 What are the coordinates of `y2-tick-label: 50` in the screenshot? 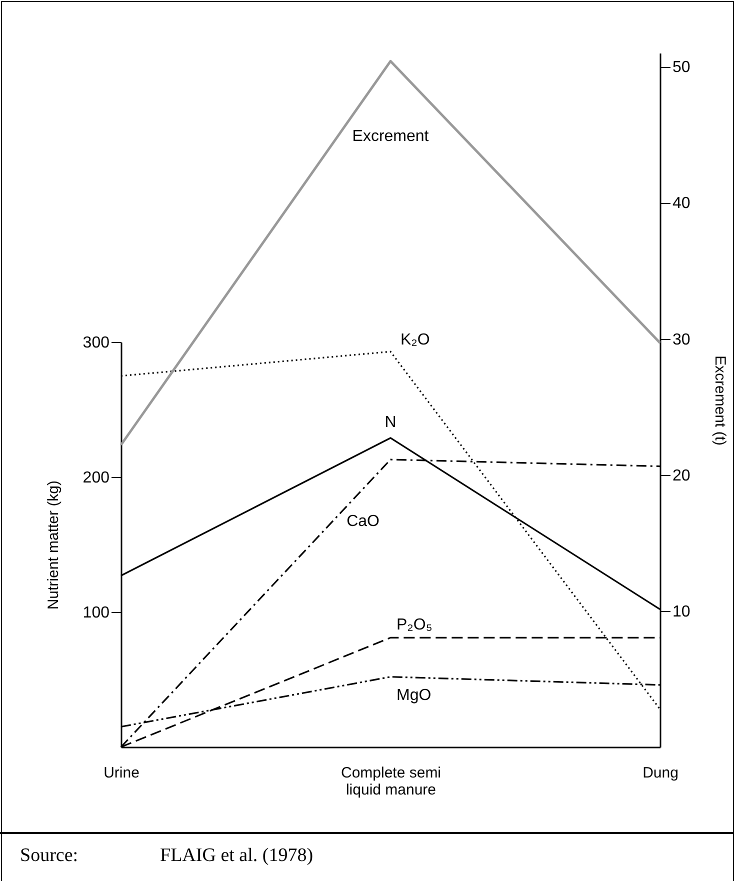 It's located at (681, 67).